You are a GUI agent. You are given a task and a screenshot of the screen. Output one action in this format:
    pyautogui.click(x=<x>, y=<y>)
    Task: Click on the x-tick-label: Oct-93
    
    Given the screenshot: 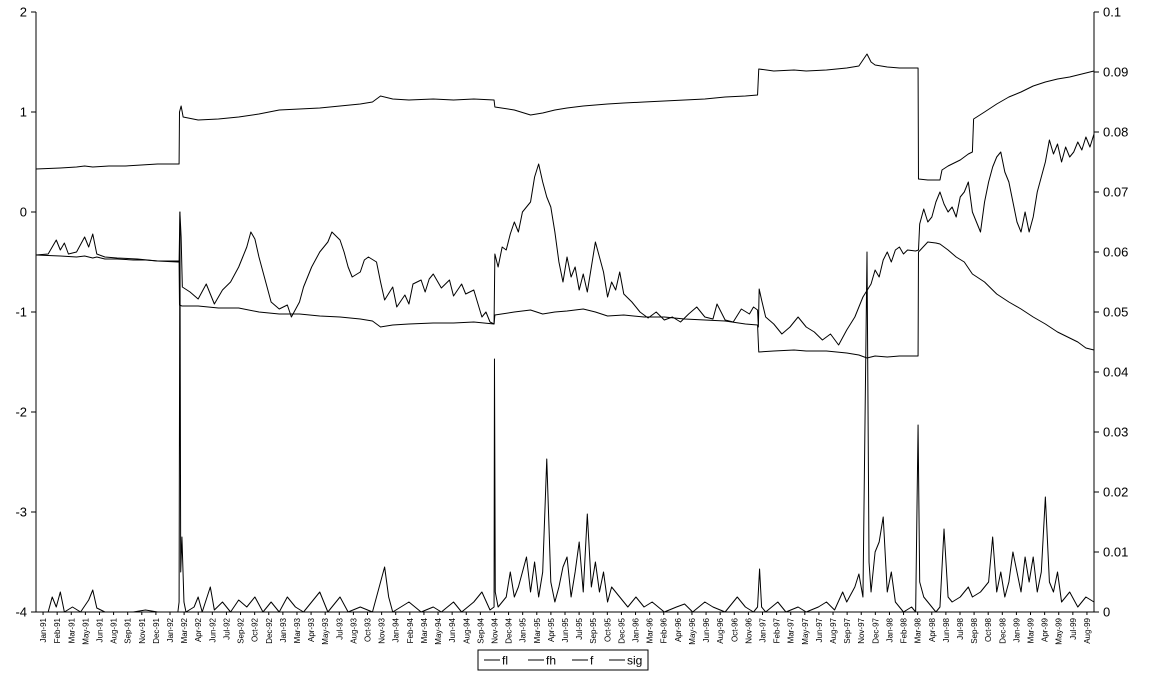 What is the action you would take?
    pyautogui.click(x=368, y=629)
    